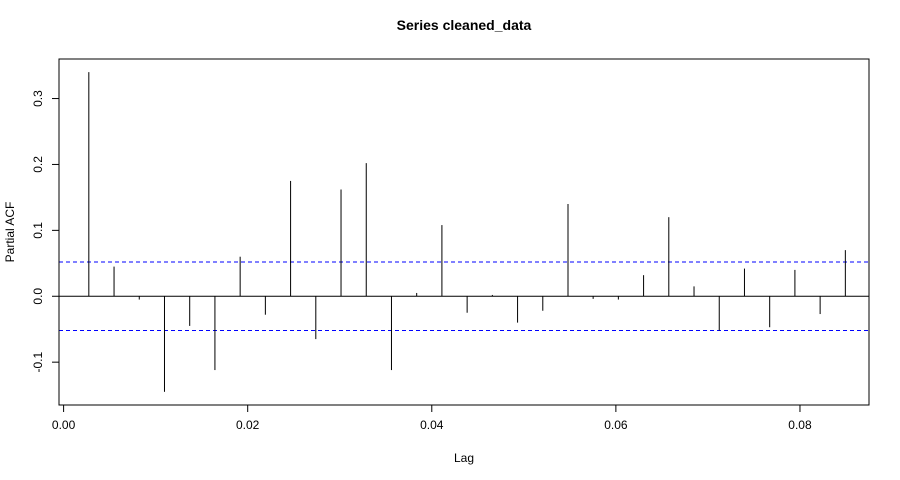 The image size is (900, 480). Describe the element at coordinates (45, 231) in the screenshot. I see `y-axis: -0.1 0.0 0.1 0.2 0.3` at that location.